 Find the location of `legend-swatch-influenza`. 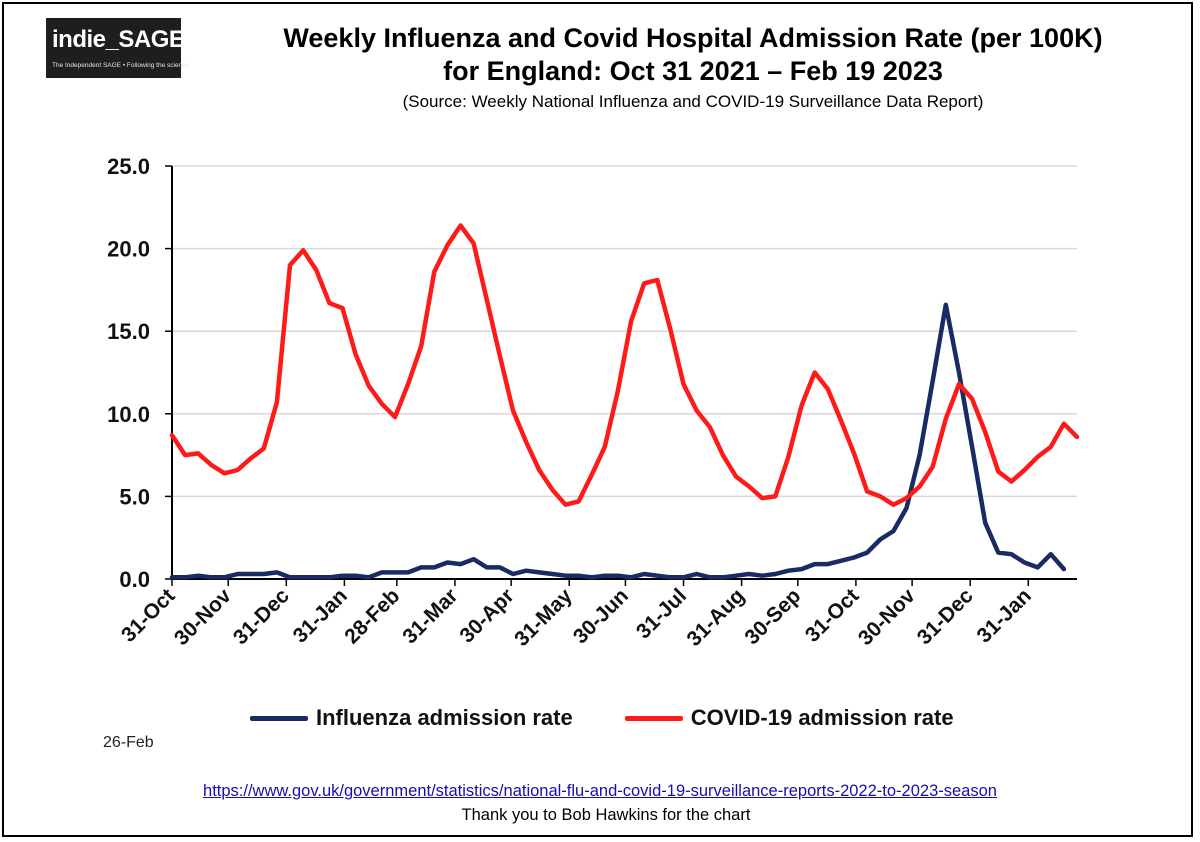

legend-swatch-influenza is located at coordinates (279, 718).